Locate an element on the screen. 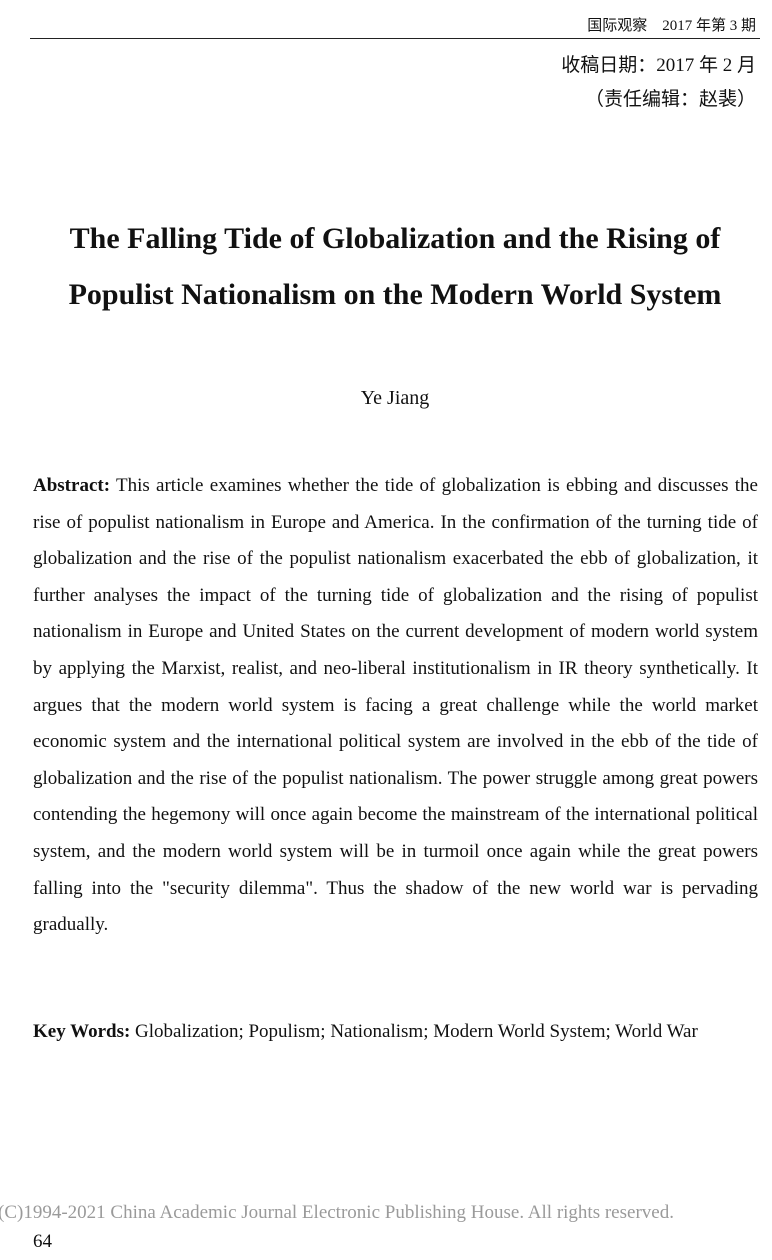 The image size is (772, 1260). responsible-editor: （责任编辑：赵裴） is located at coordinates (670, 99).